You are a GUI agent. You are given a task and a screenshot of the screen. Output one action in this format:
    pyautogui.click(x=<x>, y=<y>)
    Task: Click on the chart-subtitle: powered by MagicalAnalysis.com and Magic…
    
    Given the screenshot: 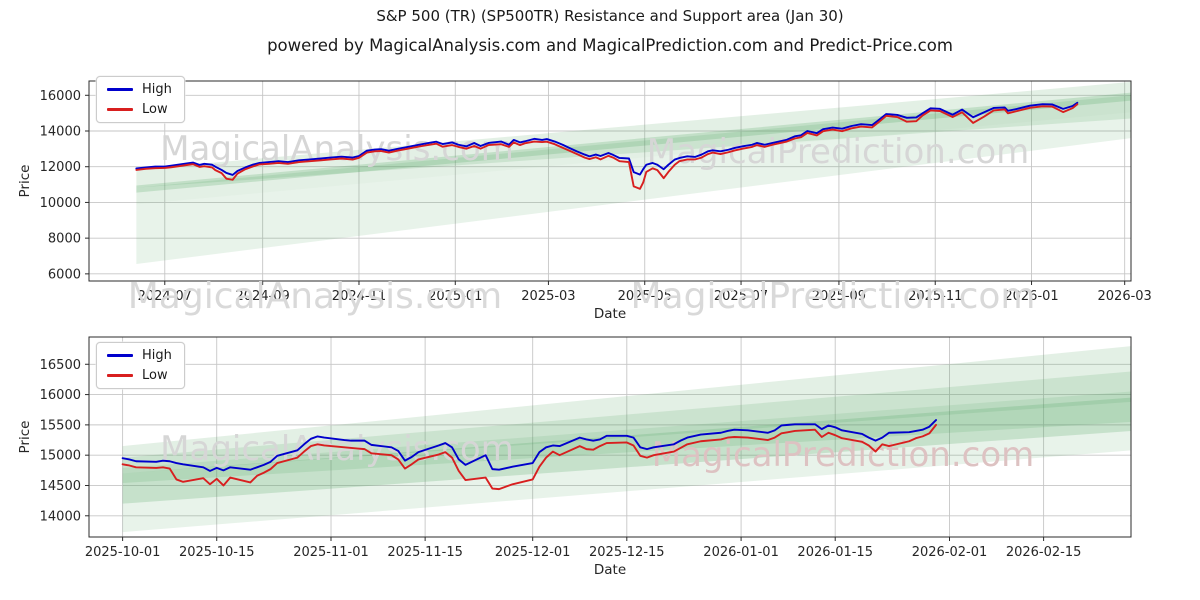 What is the action you would take?
    pyautogui.click(x=610, y=45)
    